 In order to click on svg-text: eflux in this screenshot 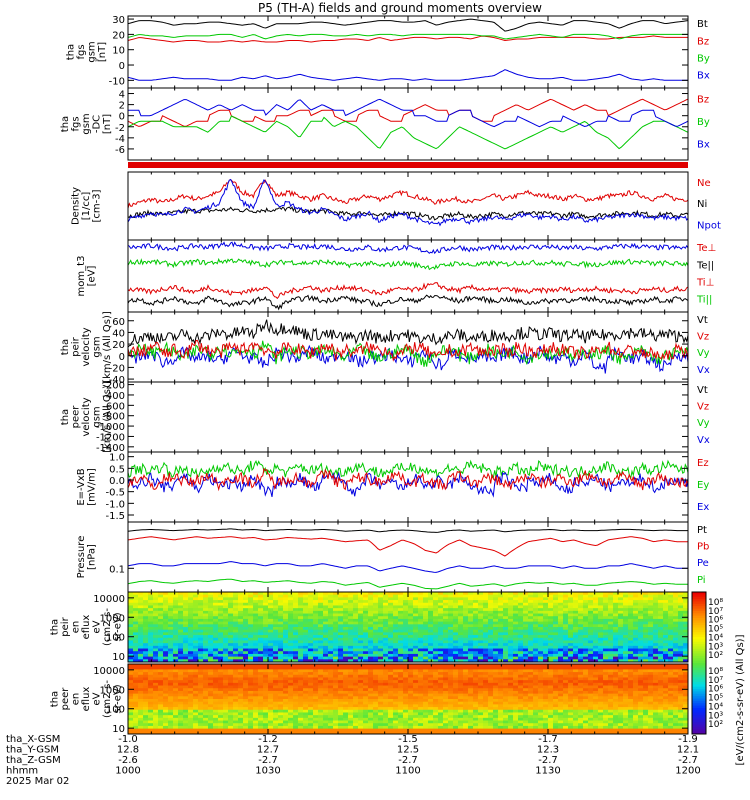, I will do `click(86, 627)`.